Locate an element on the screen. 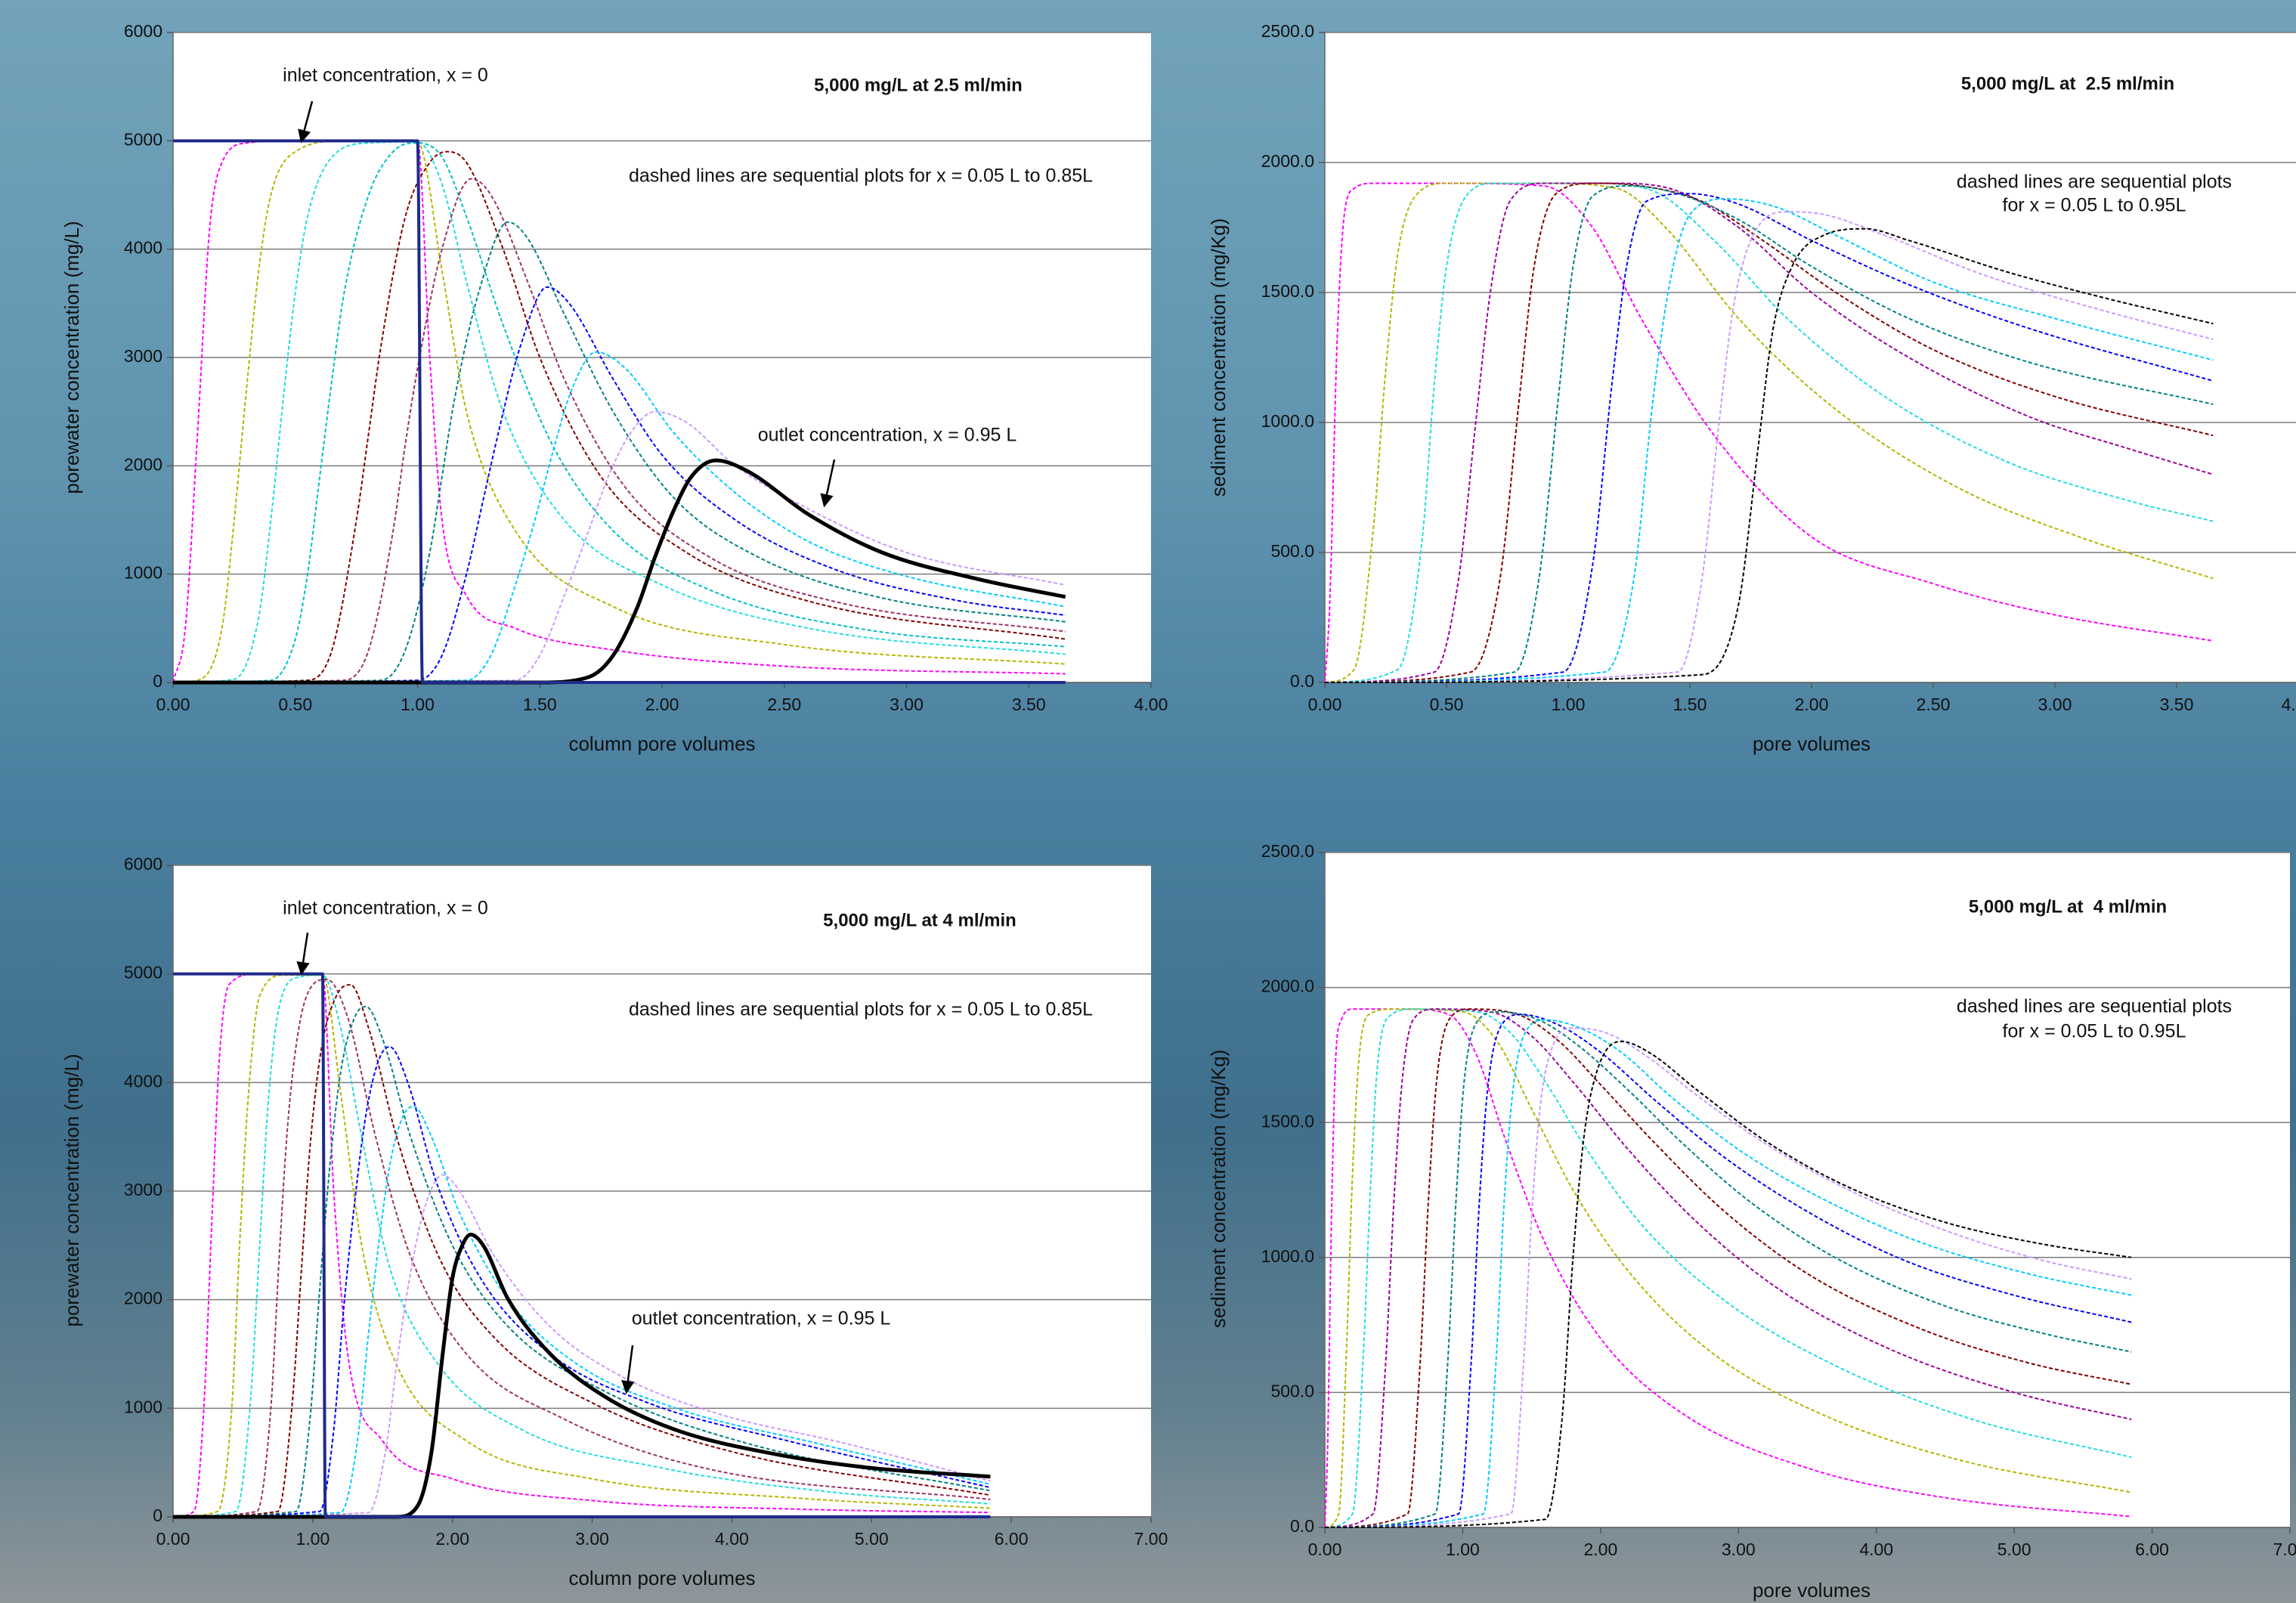 Image resolution: width=2296 pixels, height=1603 pixels. y-axis-title: porewater concentration (mg/L) is located at coordinates (71, 358).